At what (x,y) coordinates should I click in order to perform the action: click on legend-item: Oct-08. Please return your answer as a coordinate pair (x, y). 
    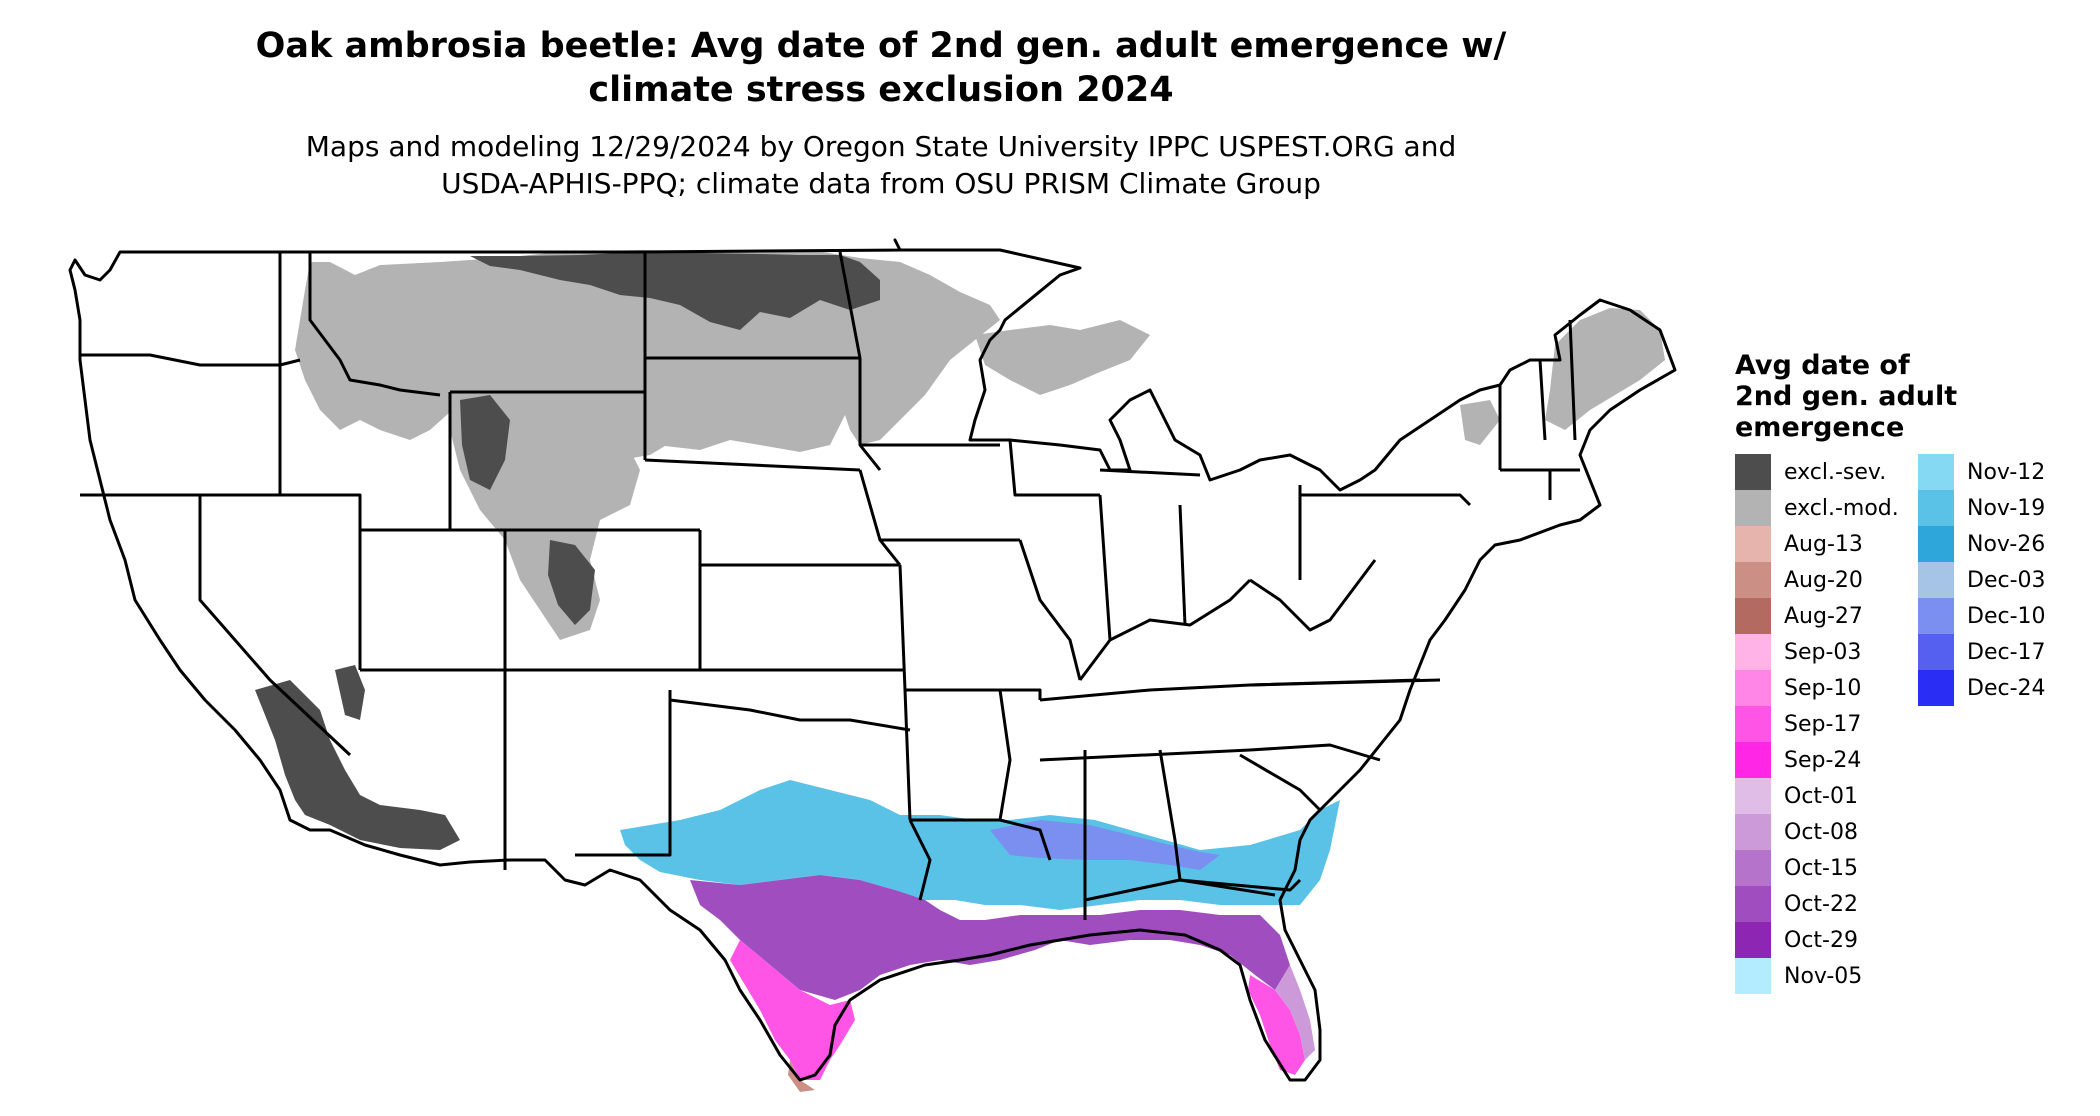
    Looking at the image, I should click on (1817, 832).